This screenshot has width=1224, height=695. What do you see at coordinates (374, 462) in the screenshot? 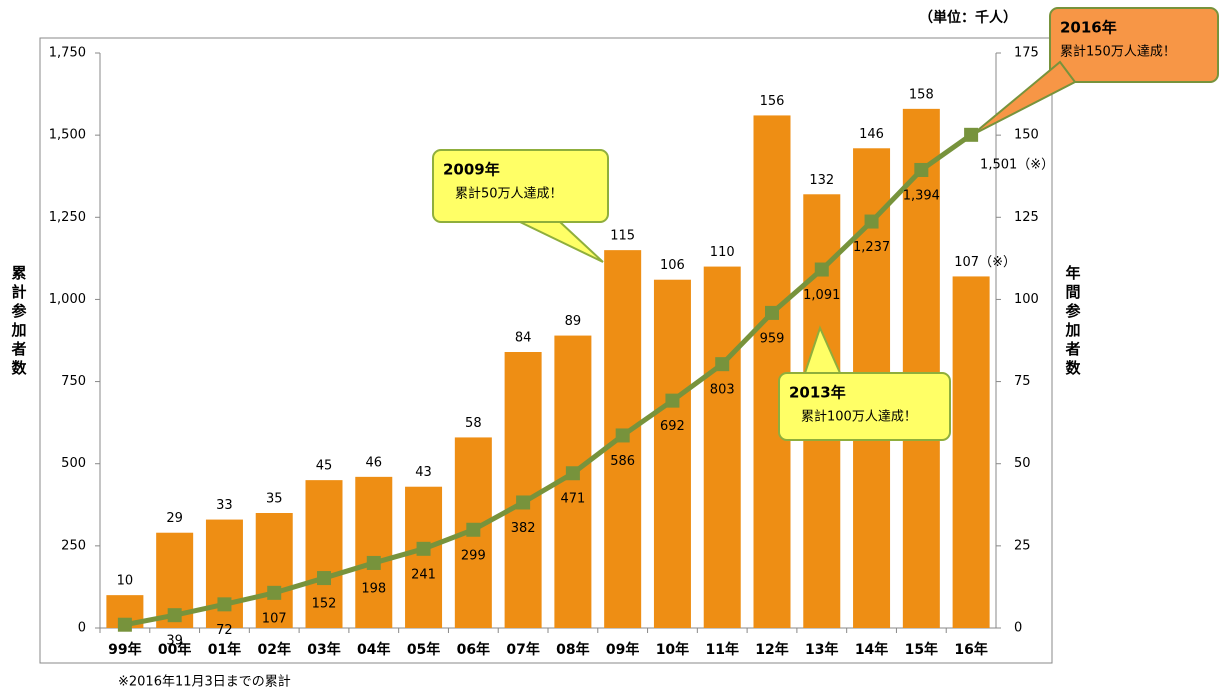
I see `bar-label: 46` at bounding box center [374, 462].